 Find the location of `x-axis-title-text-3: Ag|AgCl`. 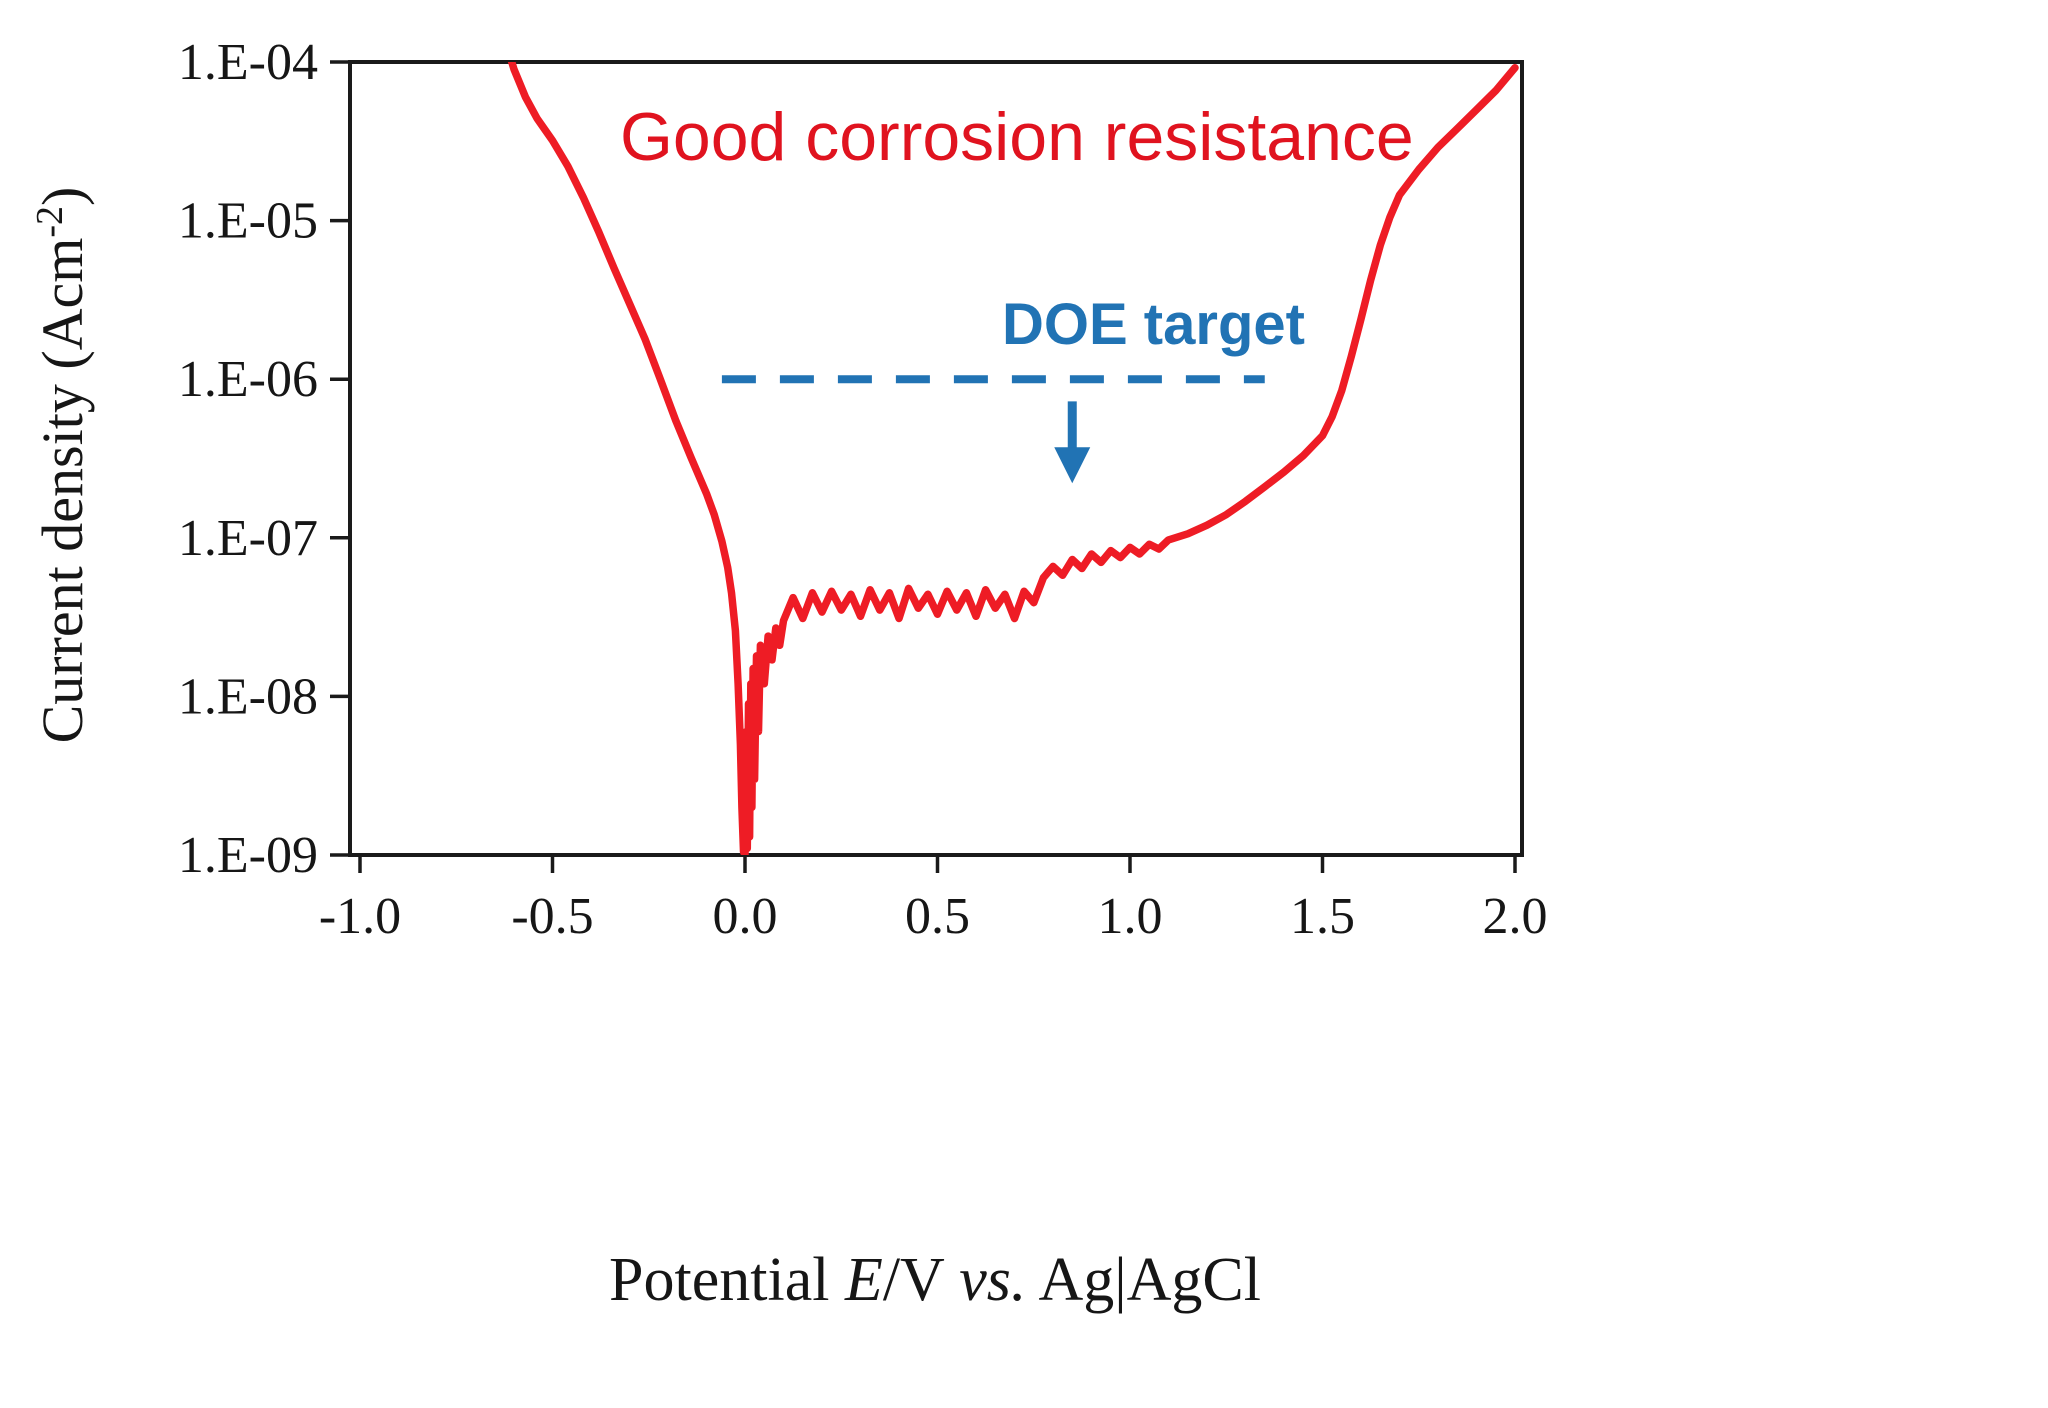

x-axis-title-text-3: Ag|AgCl is located at coordinates (1143, 1280).